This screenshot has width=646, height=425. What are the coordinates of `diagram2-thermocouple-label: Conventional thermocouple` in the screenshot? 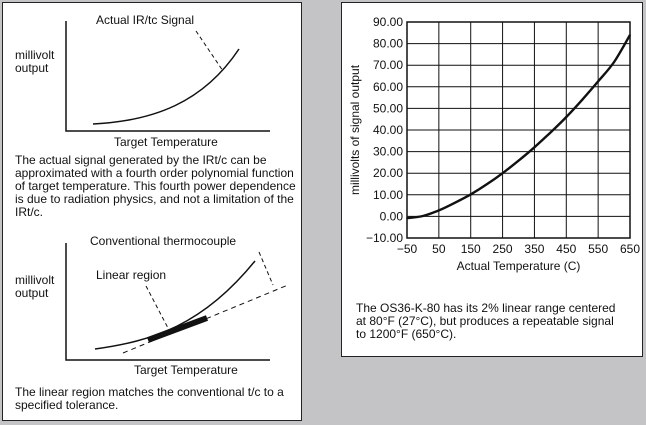 It's located at (163, 241).